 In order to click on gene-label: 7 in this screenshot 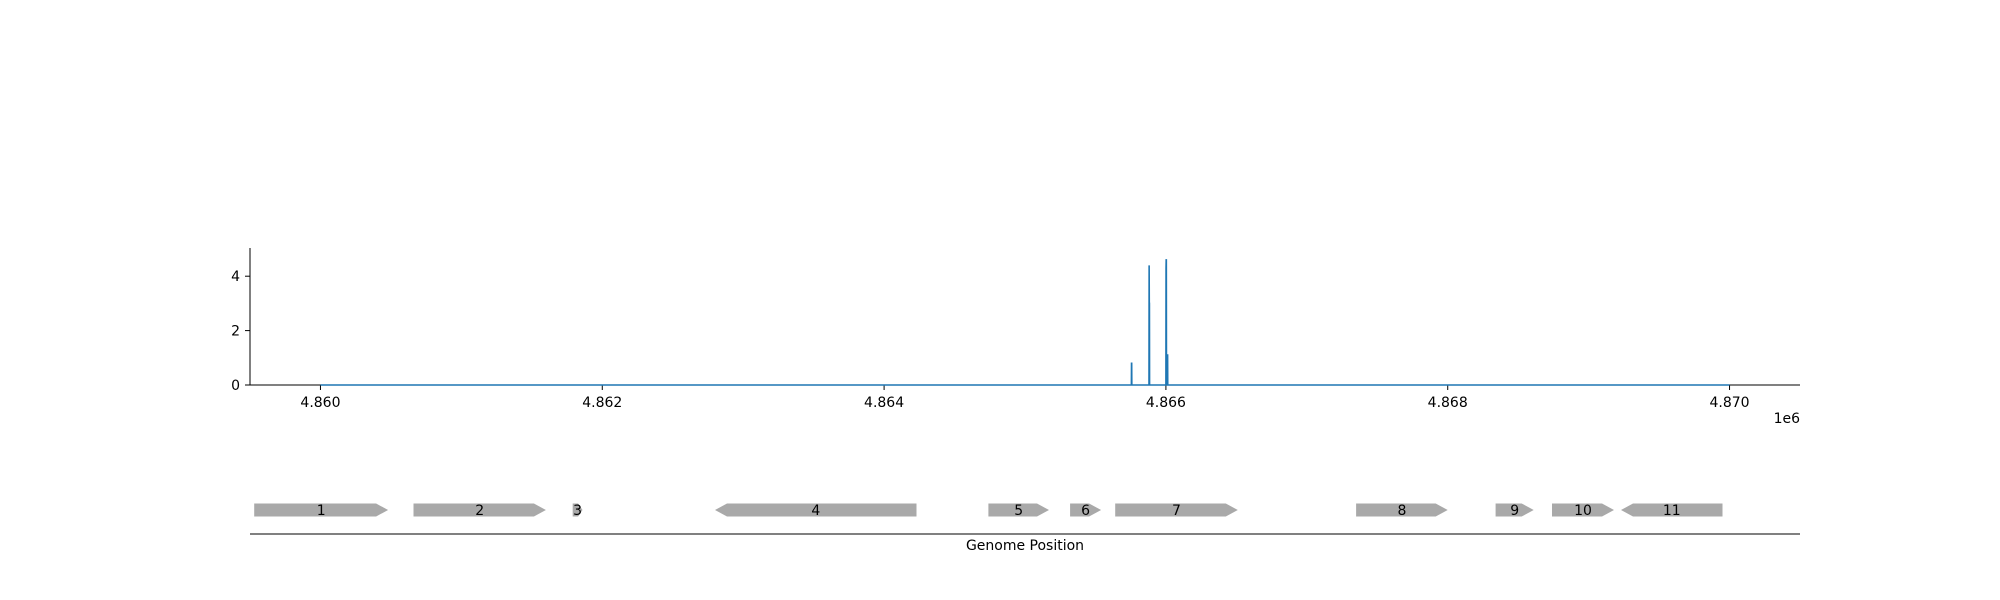, I will do `click(1176, 511)`.